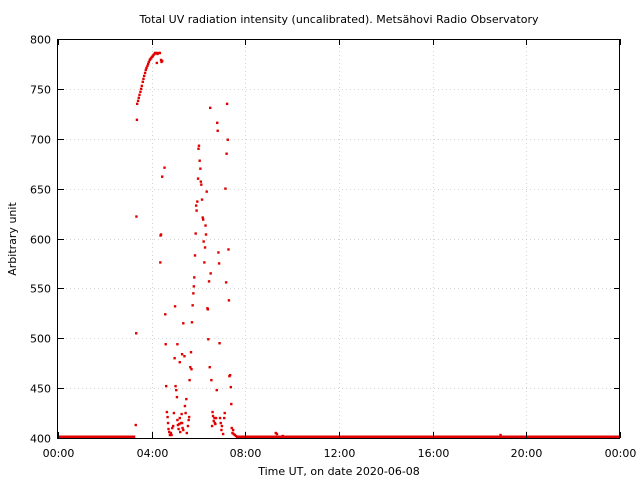 This screenshot has width=640, height=480. I want to click on x-tick-label: 04:00, so click(153, 453).